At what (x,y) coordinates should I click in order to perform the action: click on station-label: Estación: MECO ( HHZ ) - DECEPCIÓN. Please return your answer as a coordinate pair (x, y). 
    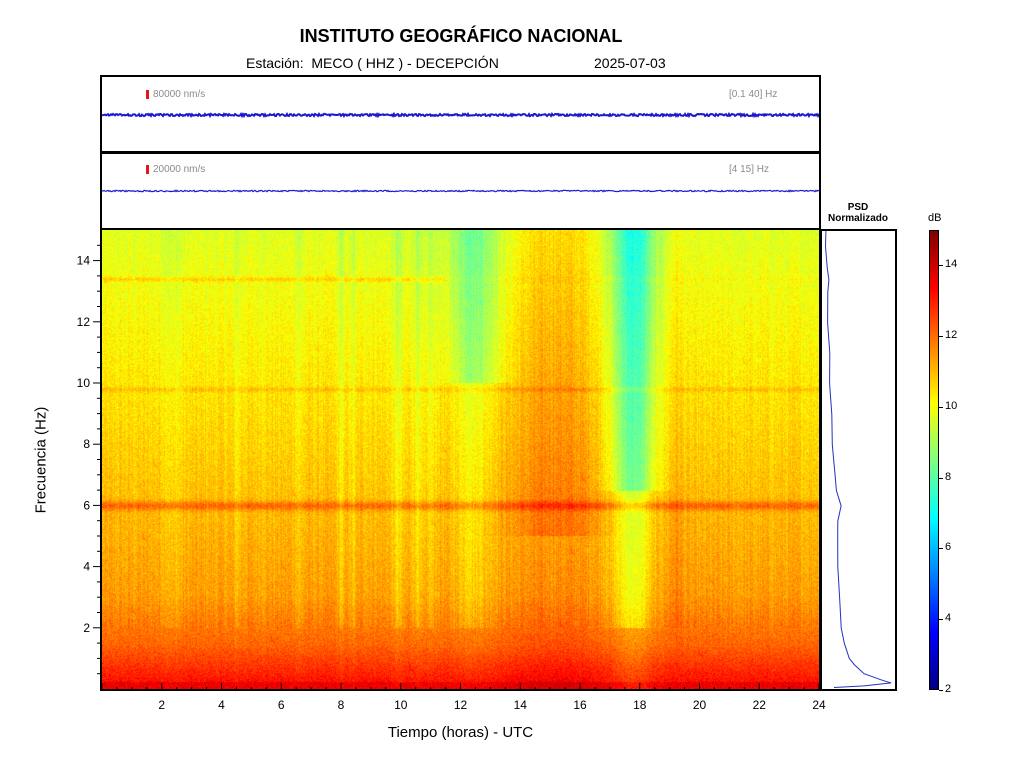
    Looking at the image, I should click on (372, 63).